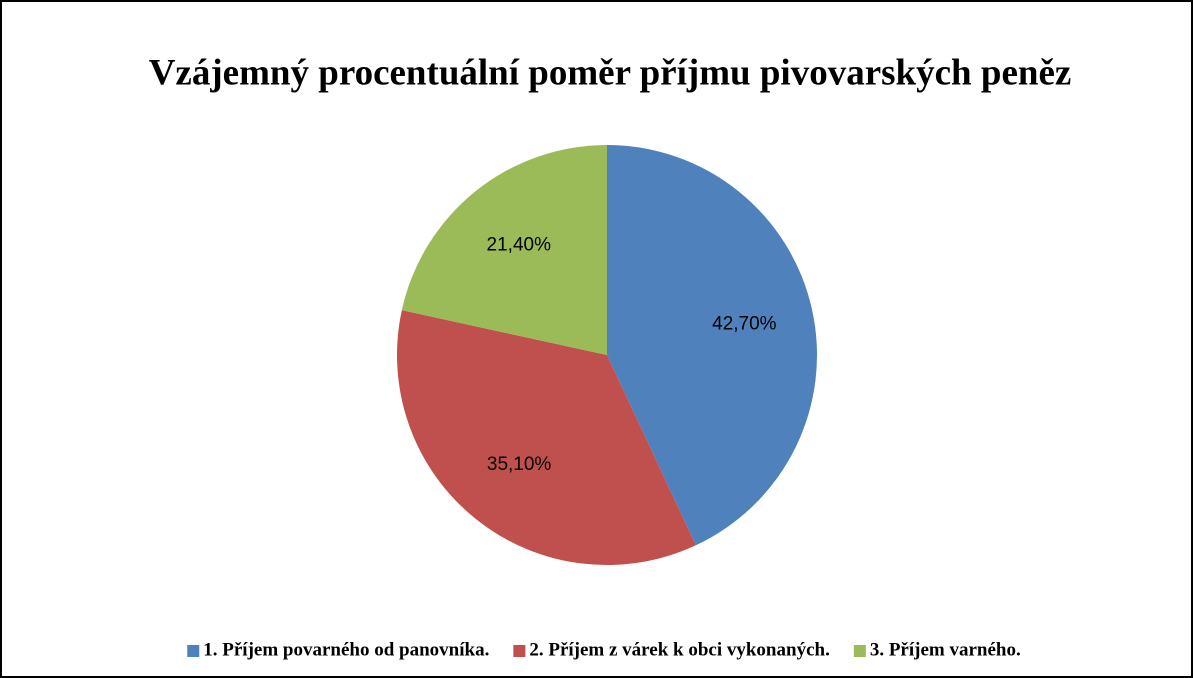 This screenshot has height=678, width=1193. I want to click on data-label: 21,40%, so click(519, 244).